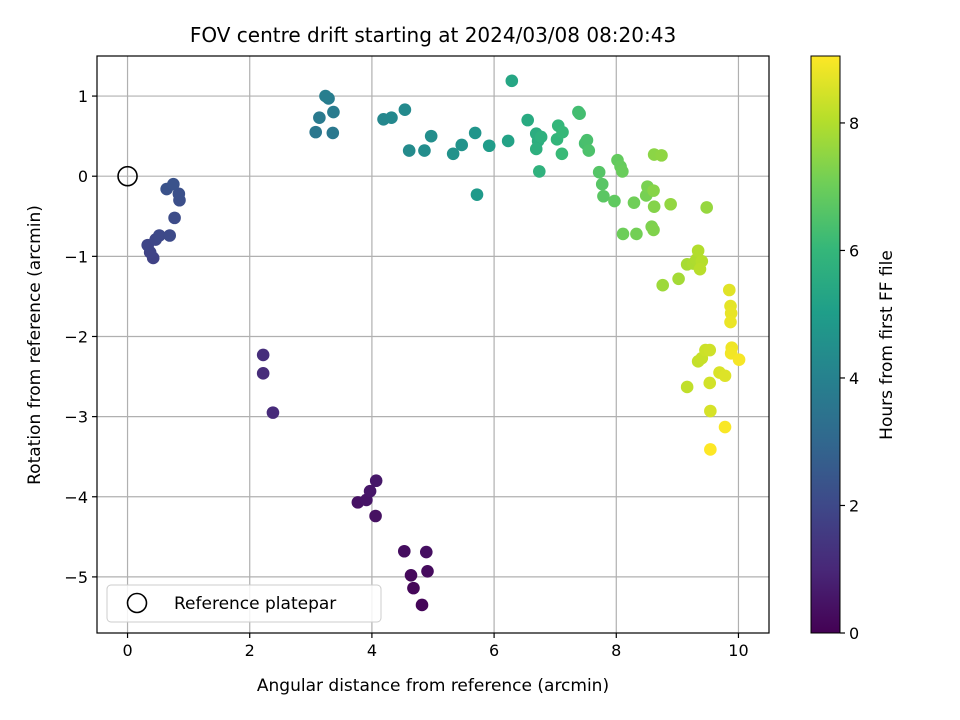 This screenshot has height=720, width=960. What do you see at coordinates (127, 176) in the screenshot?
I see `reference-point-marker` at bounding box center [127, 176].